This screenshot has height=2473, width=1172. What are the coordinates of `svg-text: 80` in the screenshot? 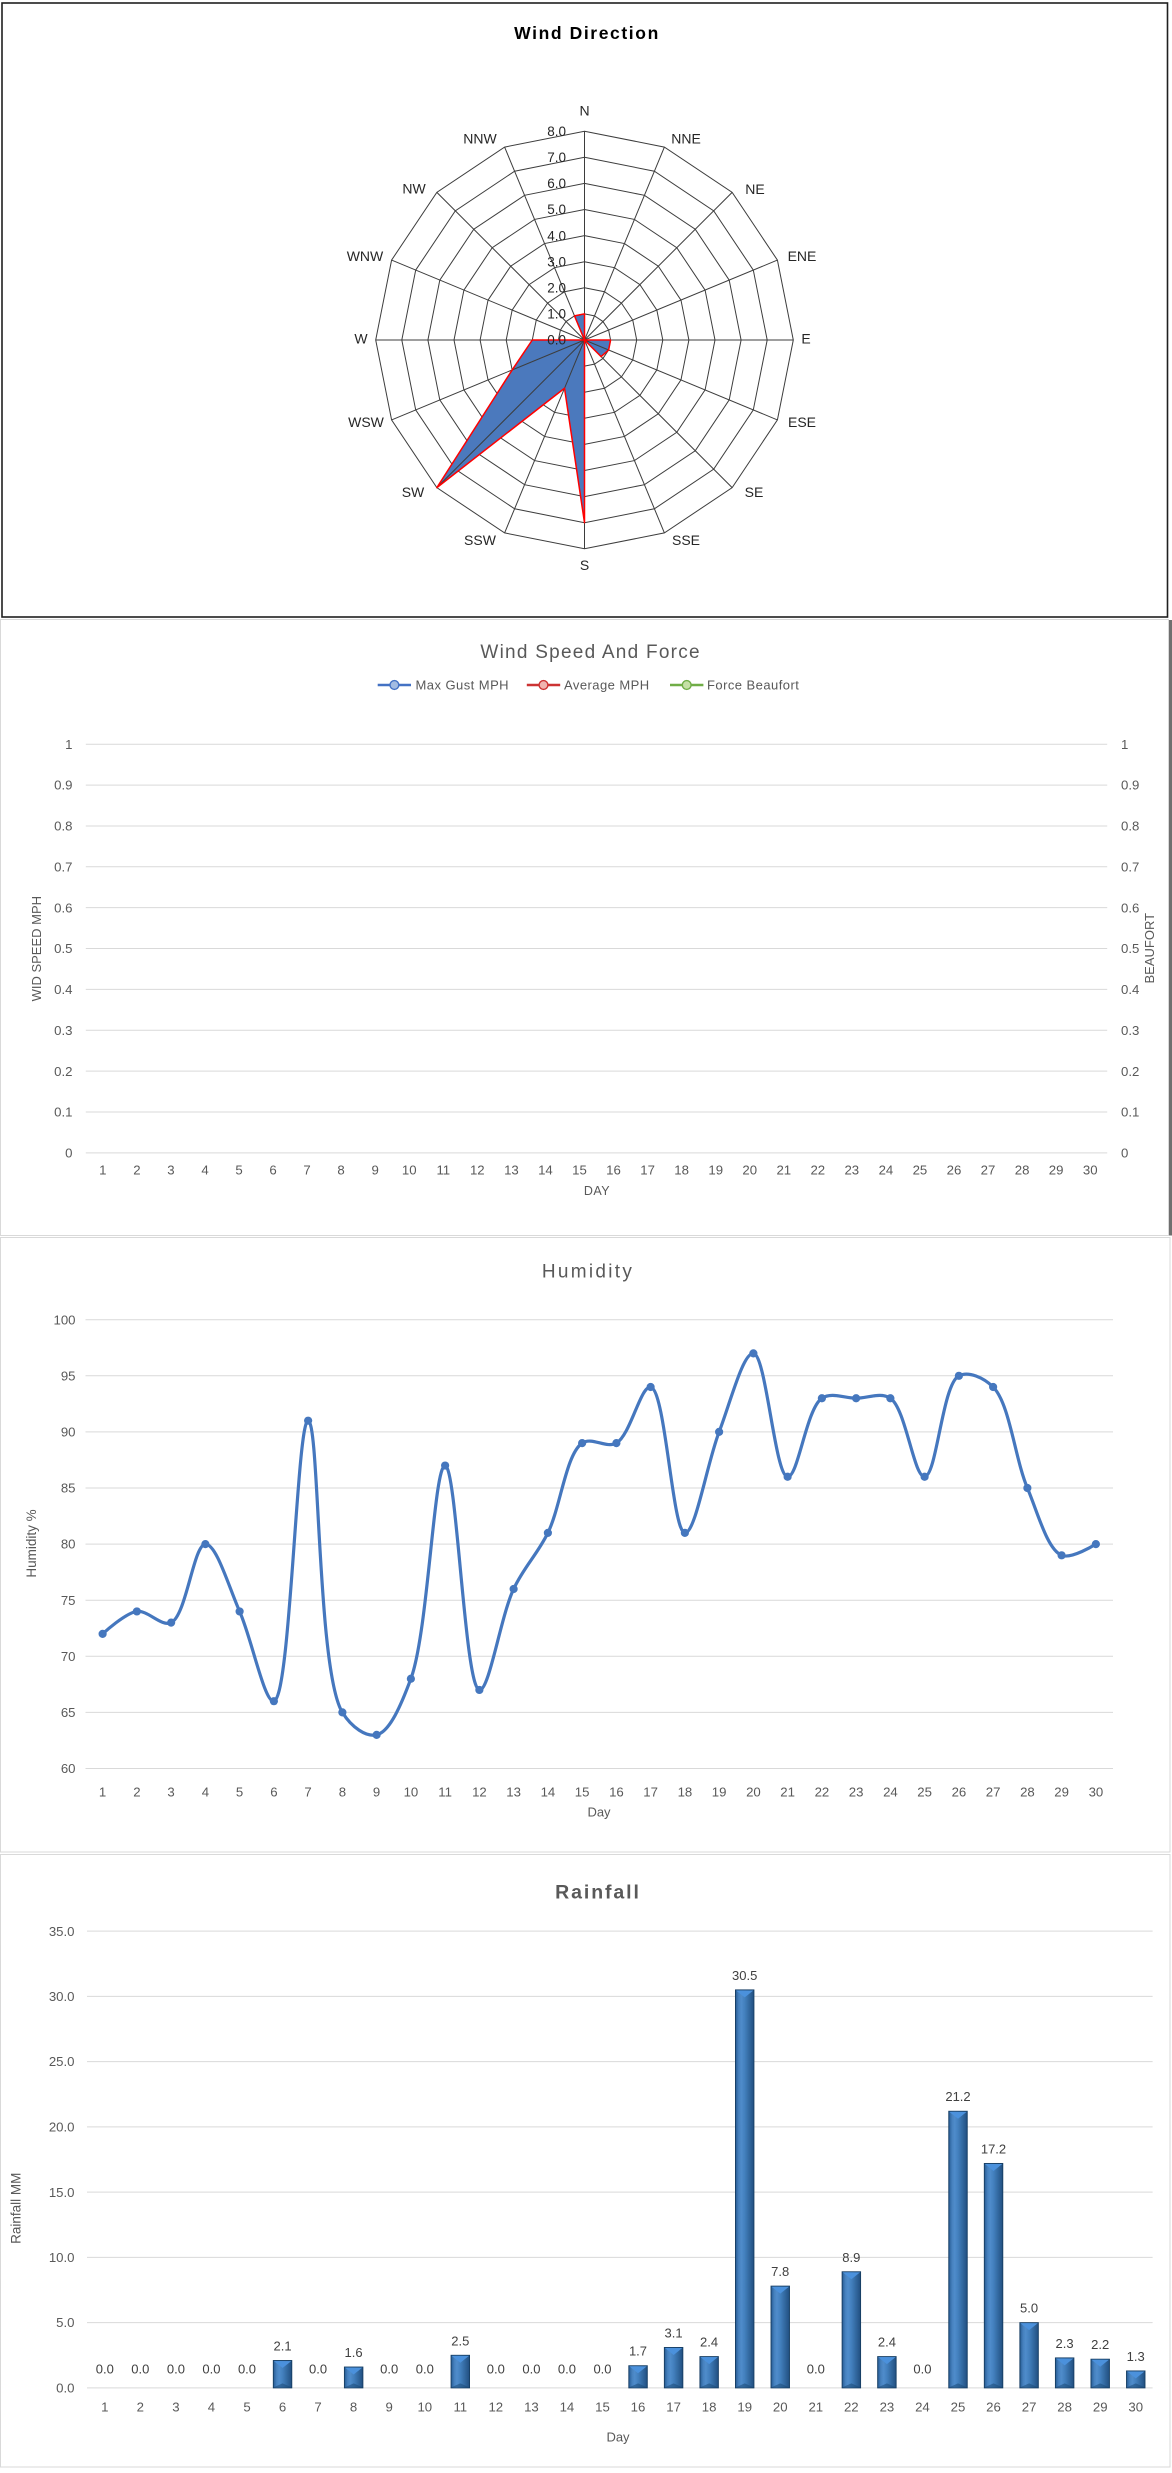 It's located at (68, 1544).